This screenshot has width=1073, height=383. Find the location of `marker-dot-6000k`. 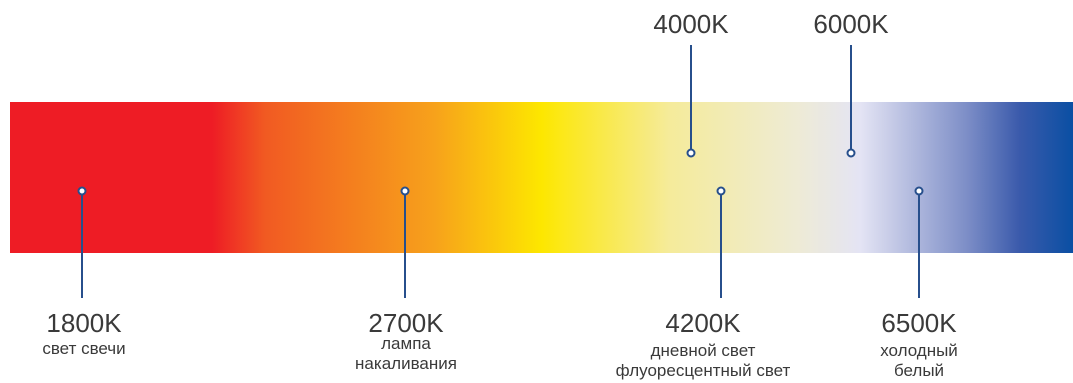

marker-dot-6000k is located at coordinates (851, 153).